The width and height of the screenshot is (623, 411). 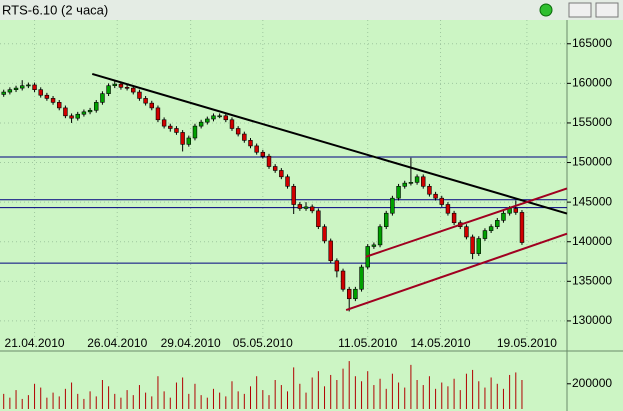 I want to click on y-tick-label: 165000, so click(x=592, y=43).